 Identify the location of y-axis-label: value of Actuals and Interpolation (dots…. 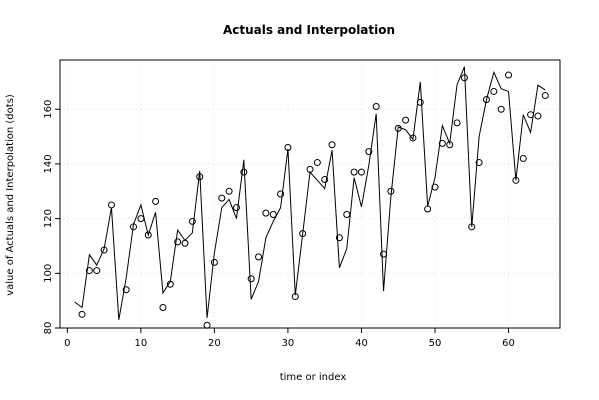
(10, 195).